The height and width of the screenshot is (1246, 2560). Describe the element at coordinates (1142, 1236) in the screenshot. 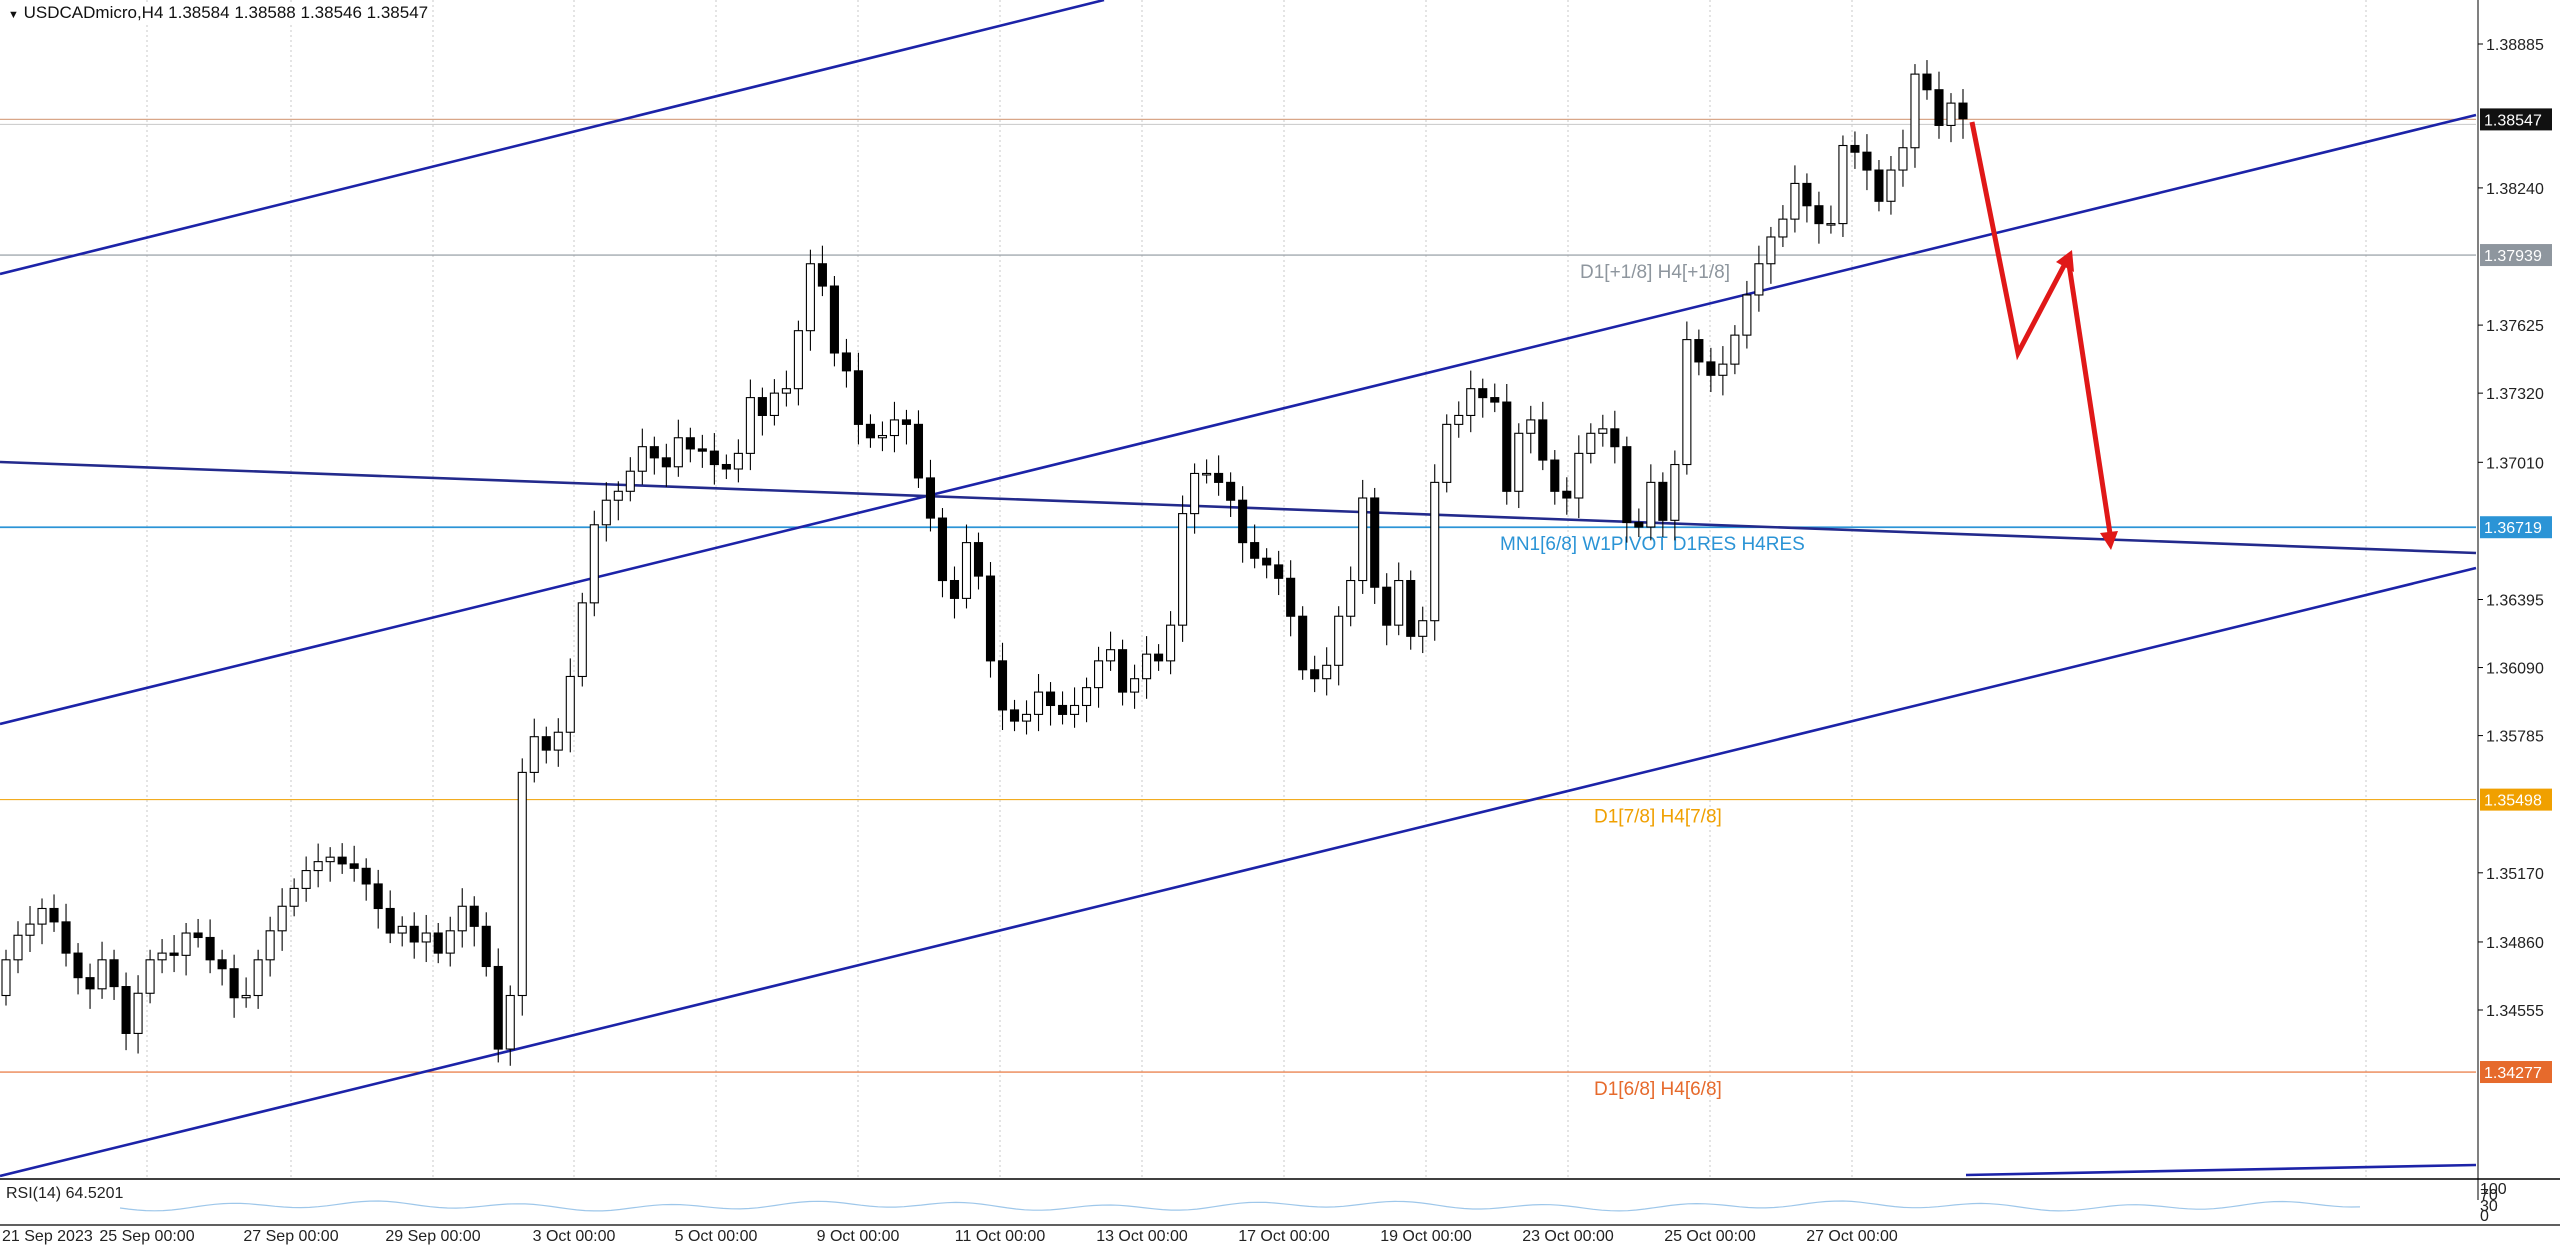

I see `time-label: 13 Oct 00:00` at that location.